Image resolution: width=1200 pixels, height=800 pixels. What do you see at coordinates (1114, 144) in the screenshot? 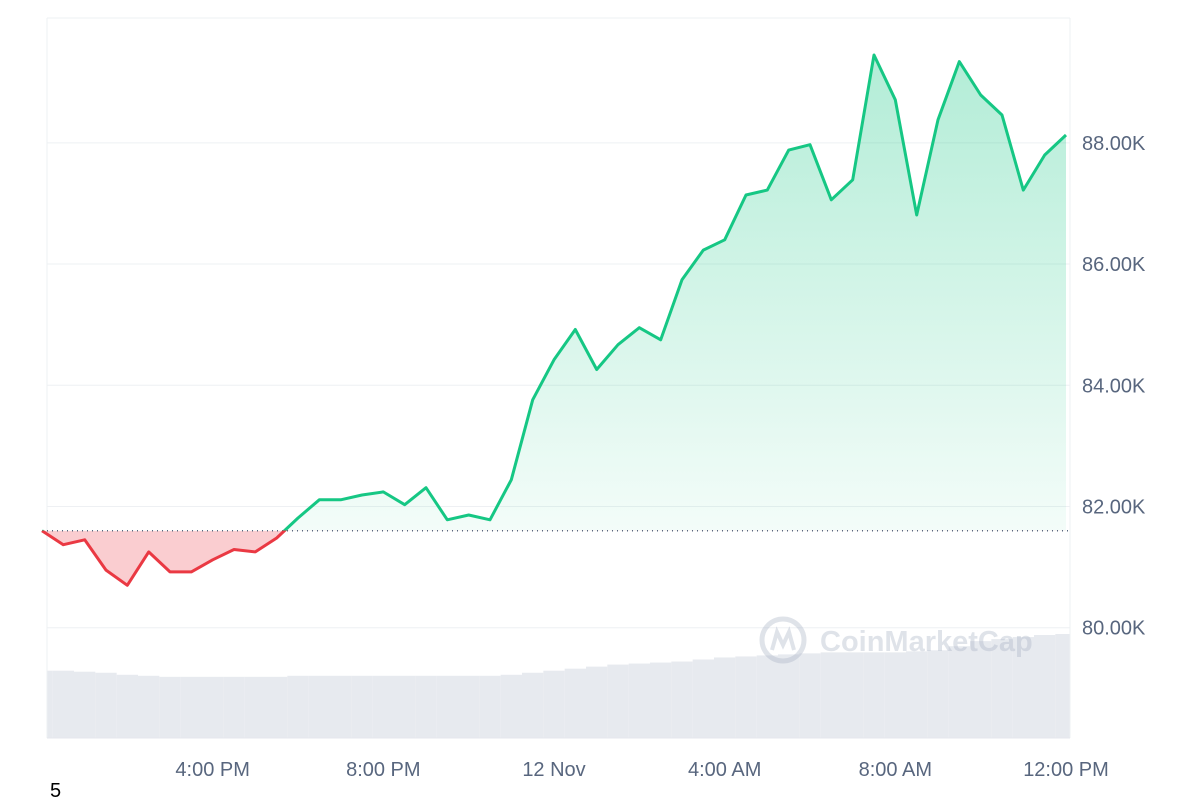
I see `y-tick-label: 88.00K` at bounding box center [1114, 144].